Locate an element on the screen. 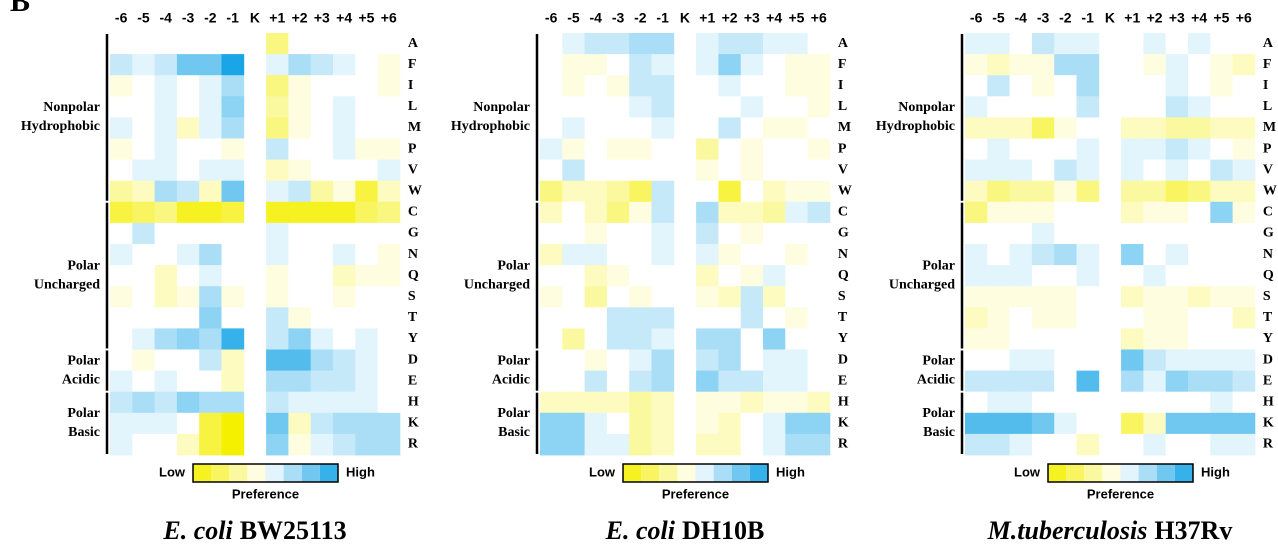 This screenshot has height=546, width=1278. panel-label: B is located at coordinates (20, 9).